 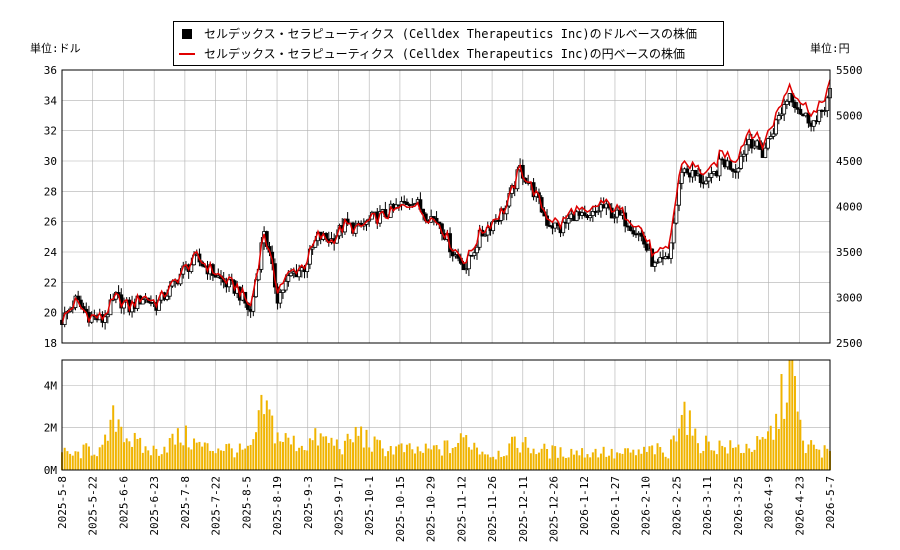 What do you see at coordinates (799, 506) in the screenshot?
I see `date-tick-label: 2026-4-23` at bounding box center [799, 506].